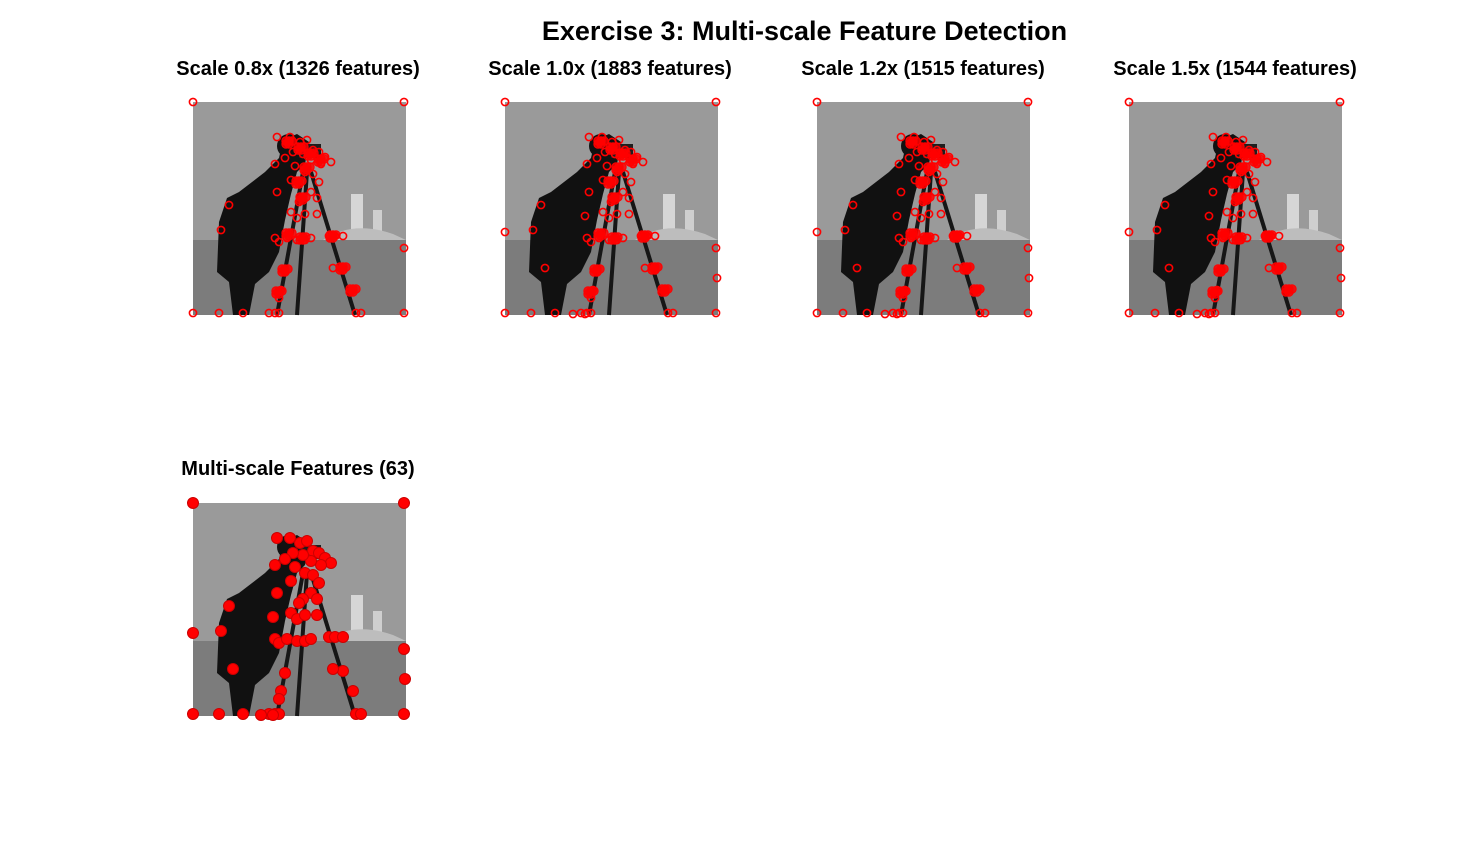  I want to click on axes-multi-scale, so click(299, 609).